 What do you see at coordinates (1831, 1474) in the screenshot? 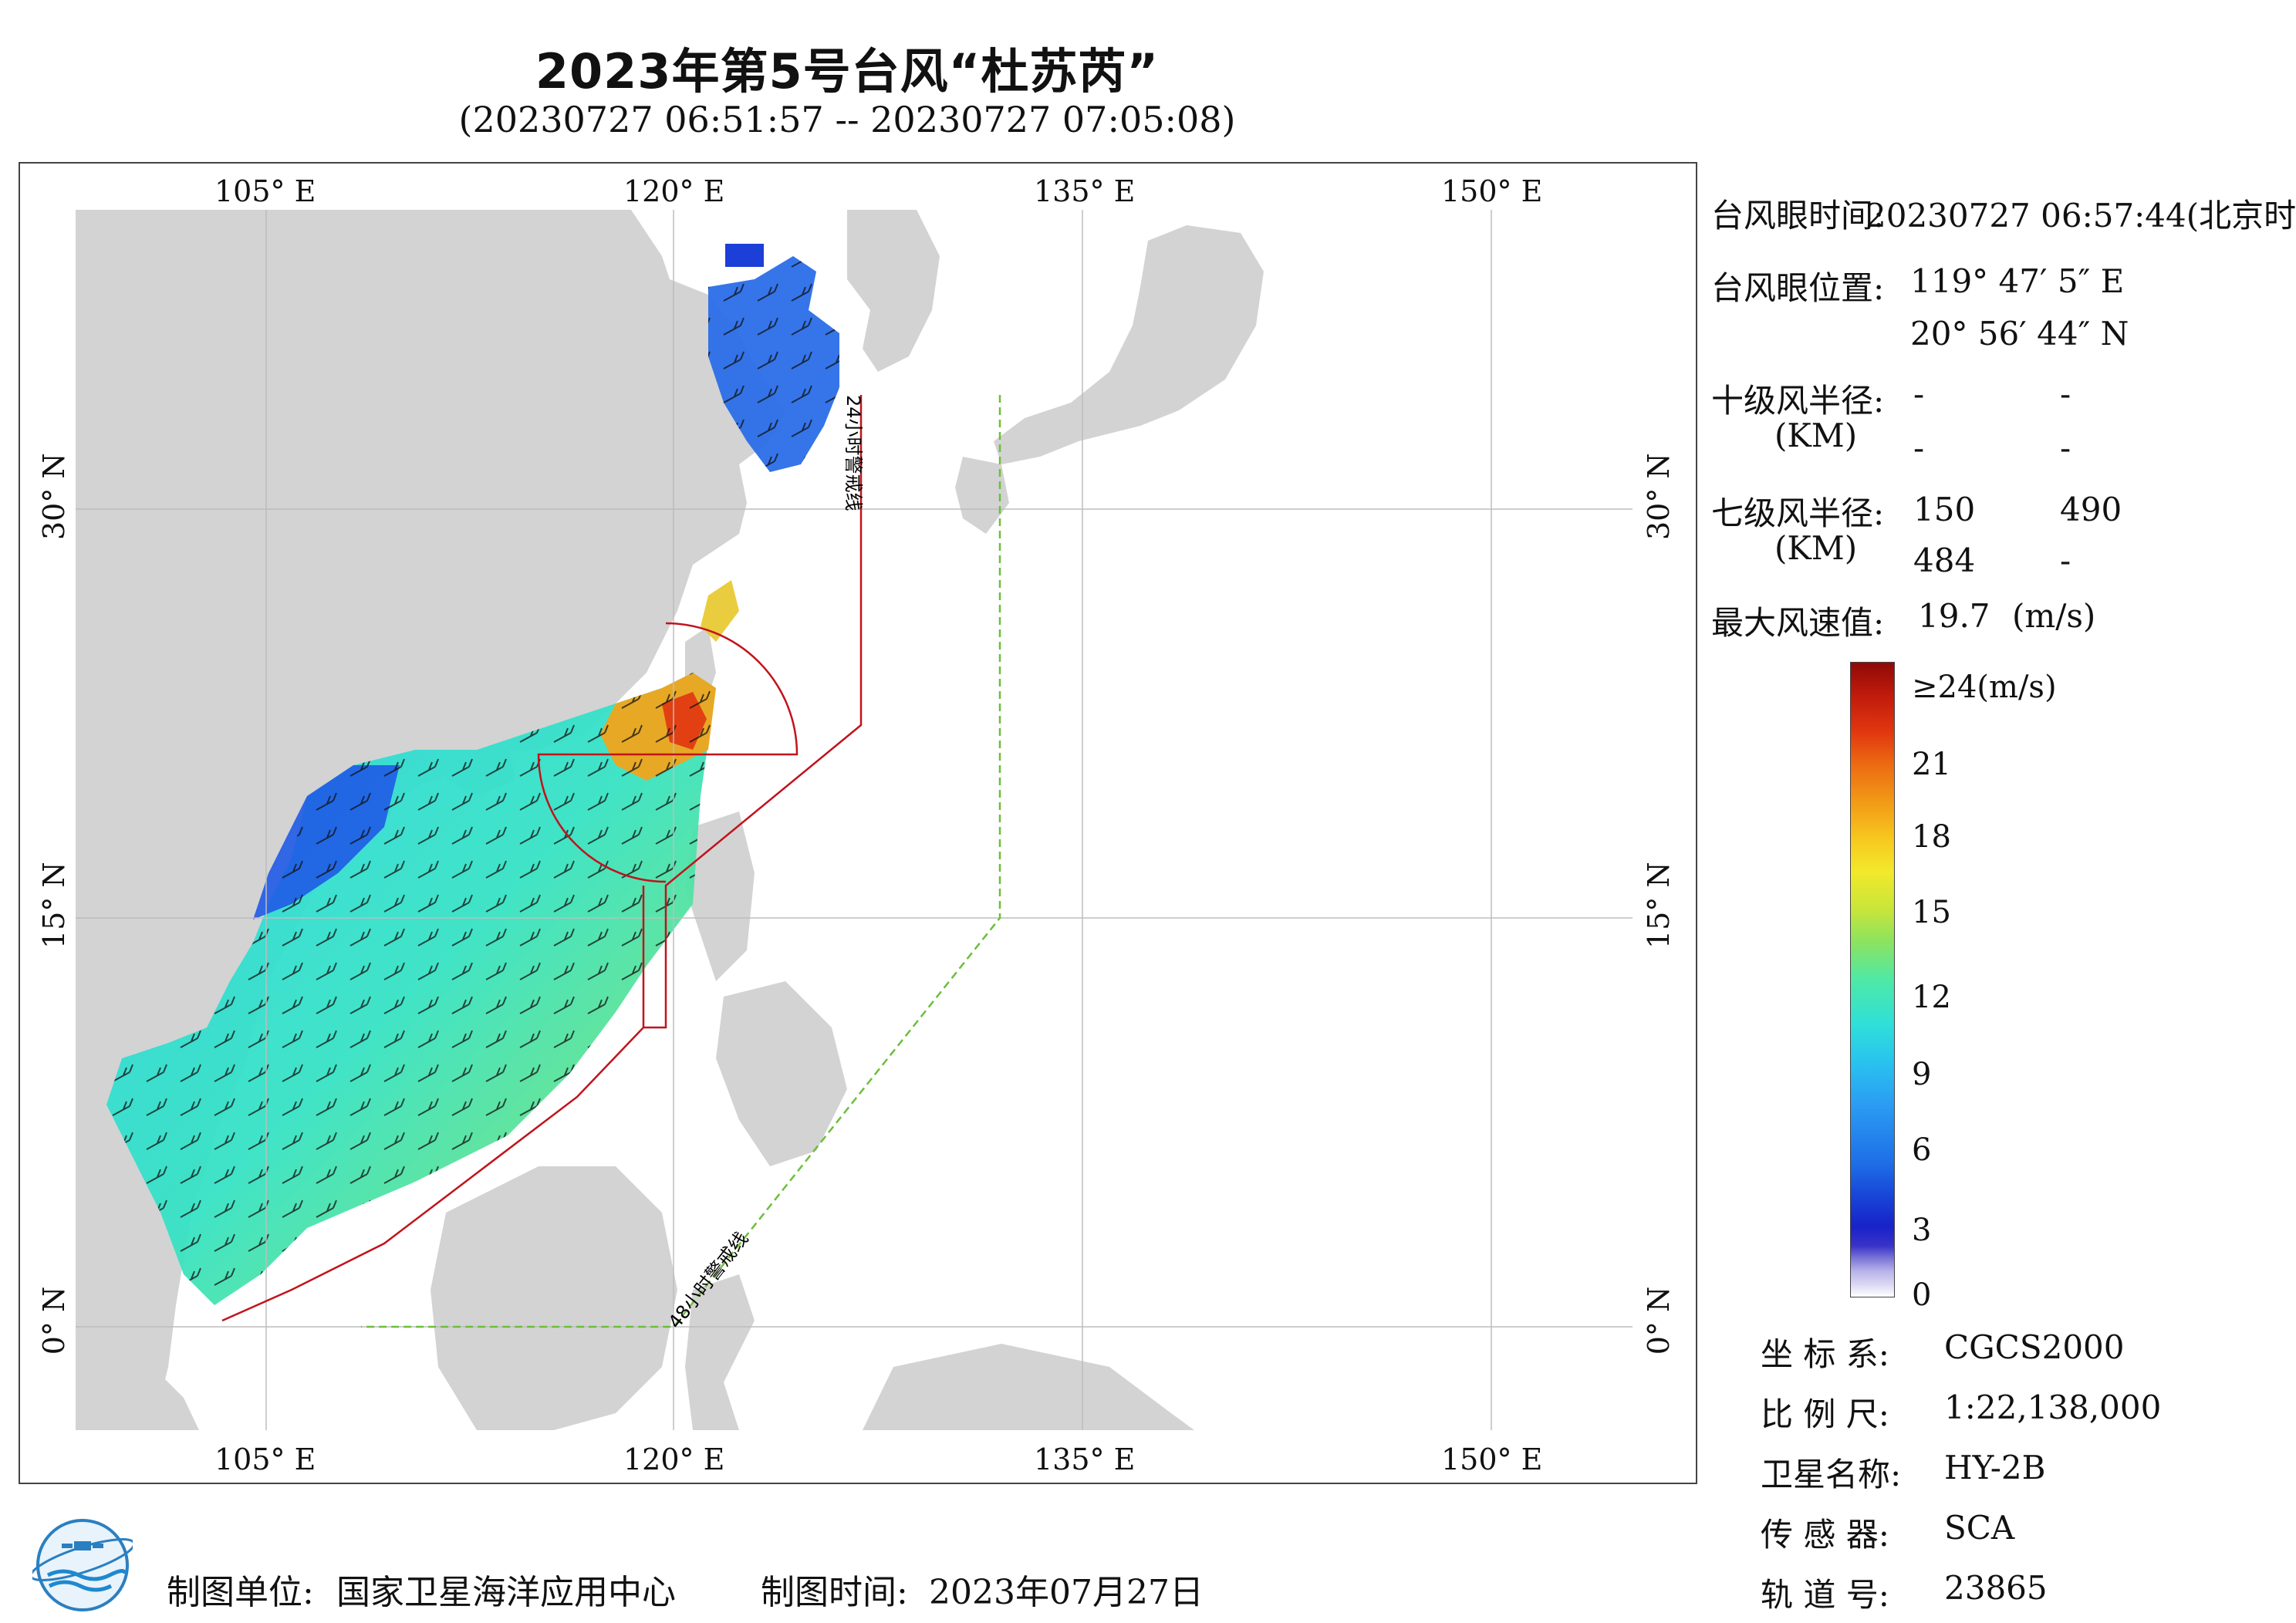
I see `satellite-label: 卫星名称:` at bounding box center [1831, 1474].